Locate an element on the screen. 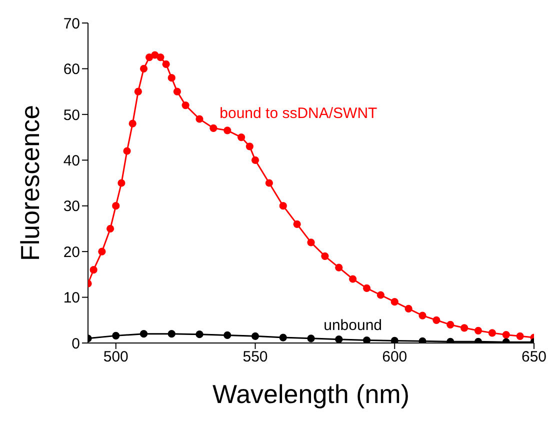 This screenshot has height=428, width=549. x-tick-label: 600 is located at coordinates (395, 357).